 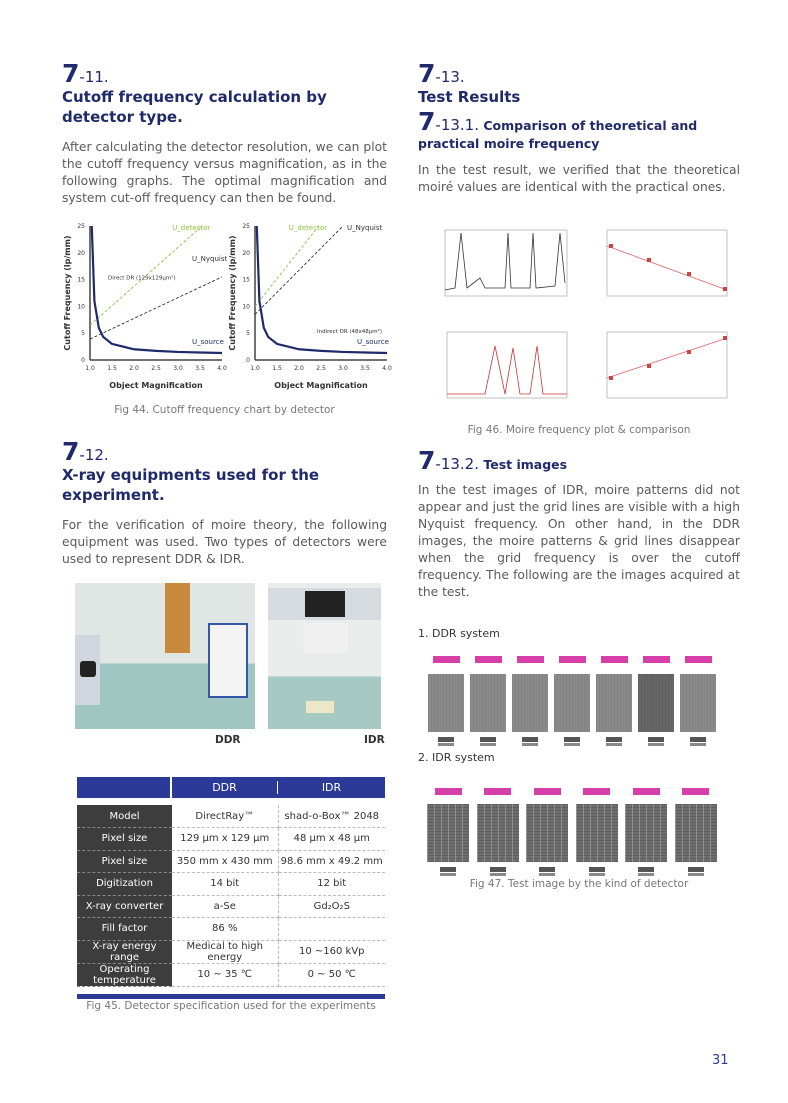 I want to click on idr-value: 98.6 mm x 49.2 mm, so click(x=331, y=861).